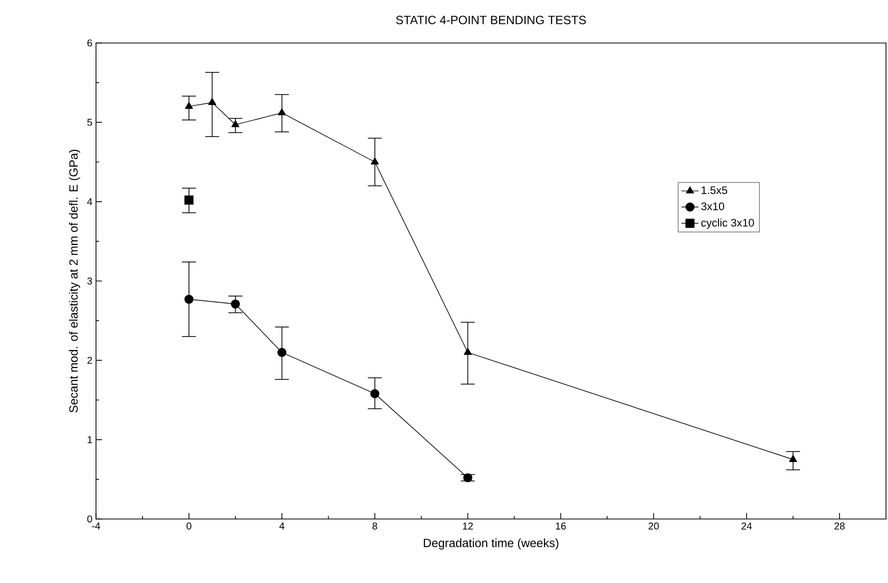  Describe the element at coordinates (375, 526) in the screenshot. I see `x-tick-label: 8` at that location.